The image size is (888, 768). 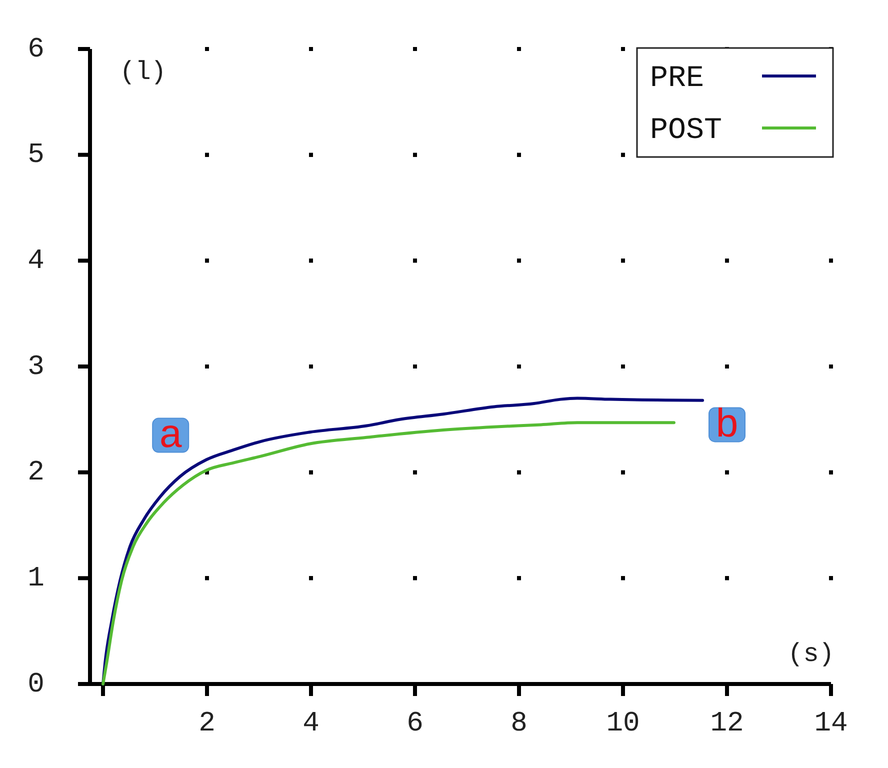 What do you see at coordinates (811, 653) in the screenshot?
I see `x-axis-title: (s)` at bounding box center [811, 653].